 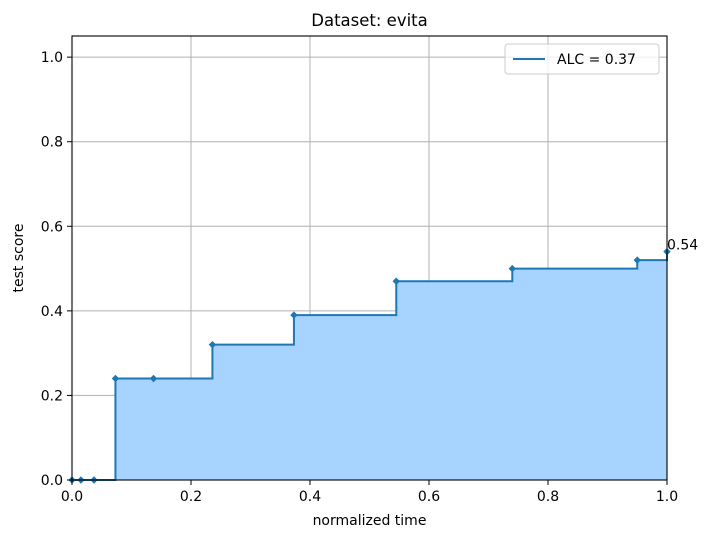 I want to click on legend-entry: ALC = 0.37, so click(x=596, y=60).